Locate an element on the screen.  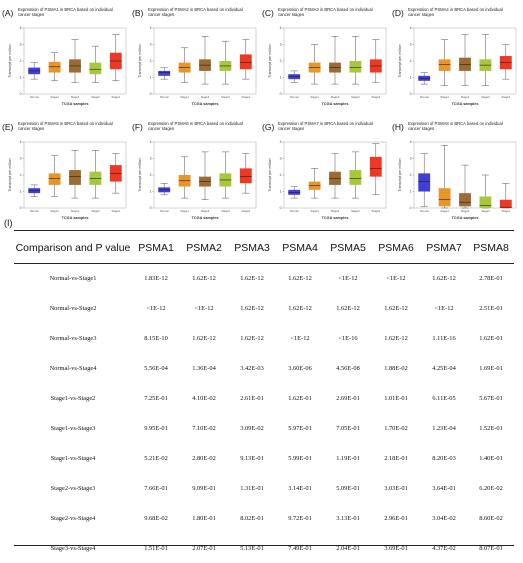
header-comparison: Comparison and P value is located at coordinates (73, 248).